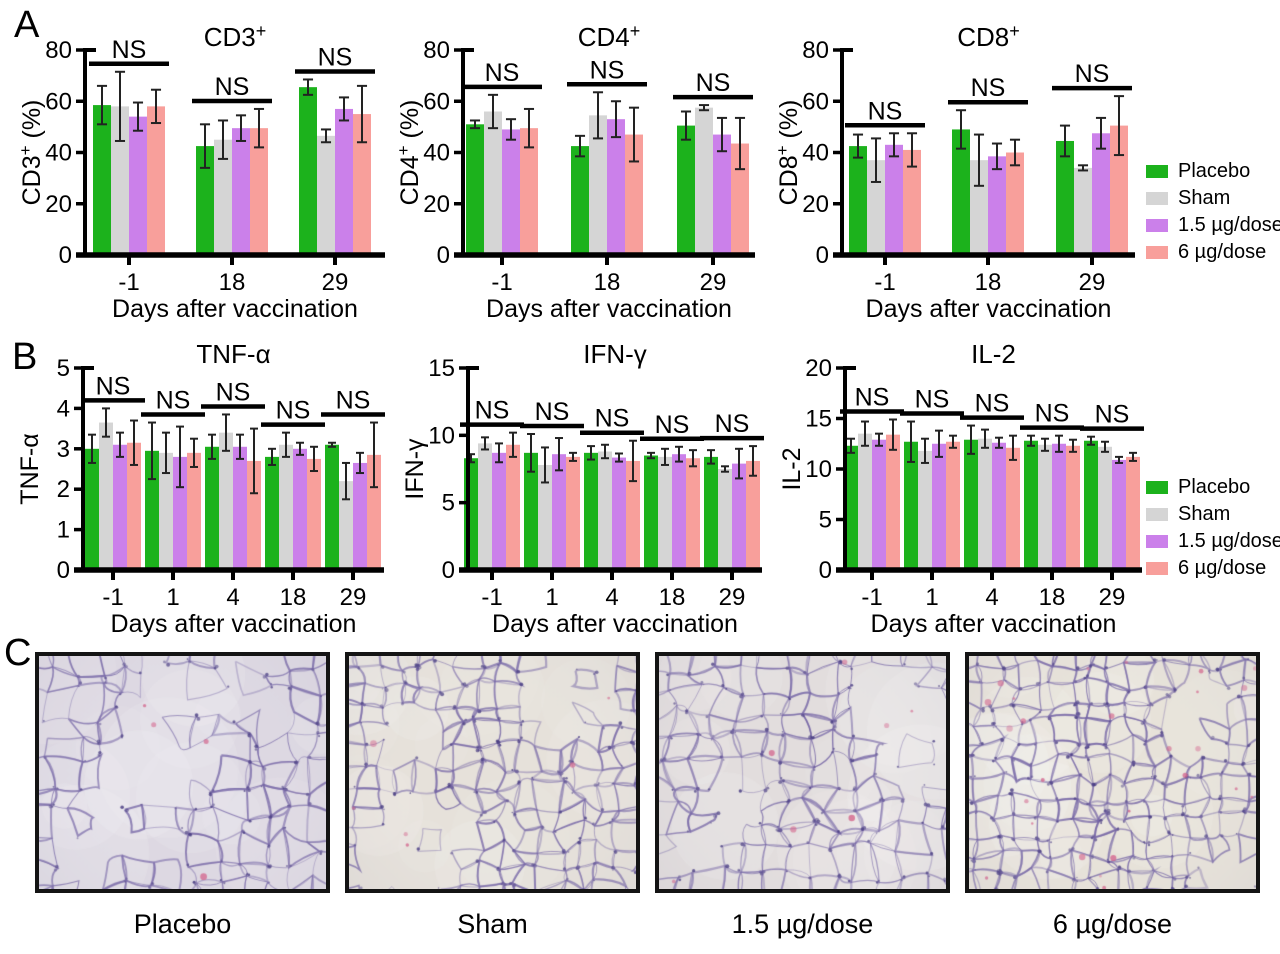 The width and height of the screenshot is (1280, 954). I want to click on histology-canvas-placebo, so click(182, 772).